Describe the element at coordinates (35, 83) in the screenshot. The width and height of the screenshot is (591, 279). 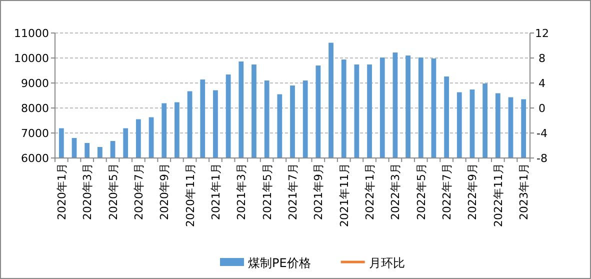
I see `y-tick-label: 9000` at that location.